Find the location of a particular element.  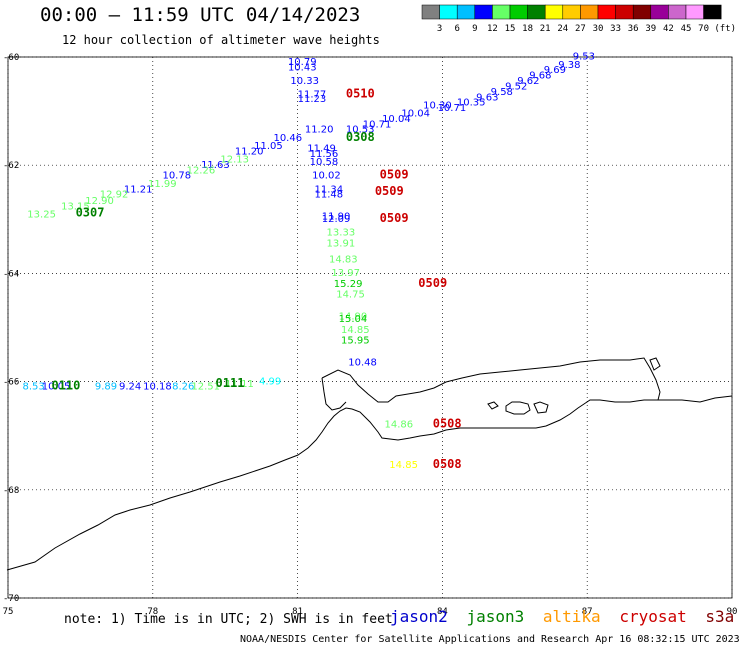

lat-tick-label: -66 is located at coordinates (11, 383).